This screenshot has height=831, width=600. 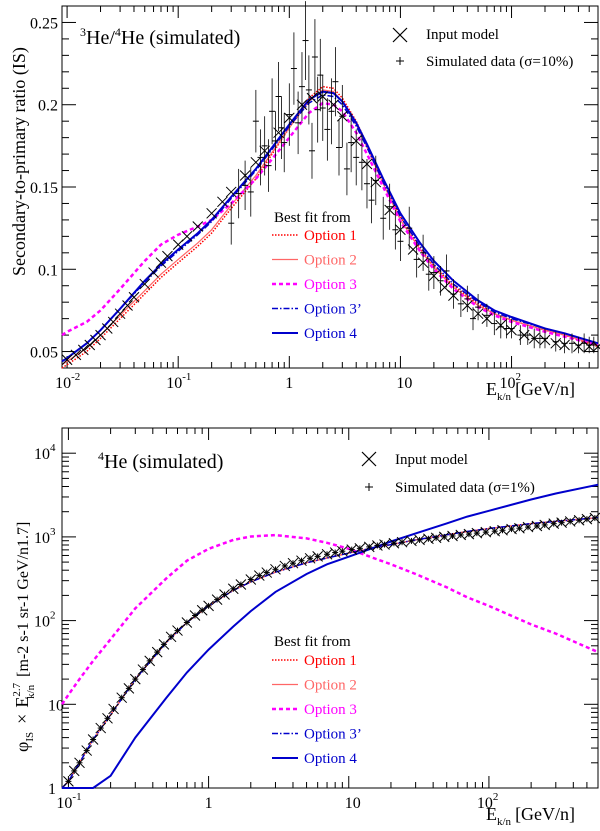 I want to click on top-legend-simulated-data: Simulated data (σ=10%), so click(x=484, y=62).